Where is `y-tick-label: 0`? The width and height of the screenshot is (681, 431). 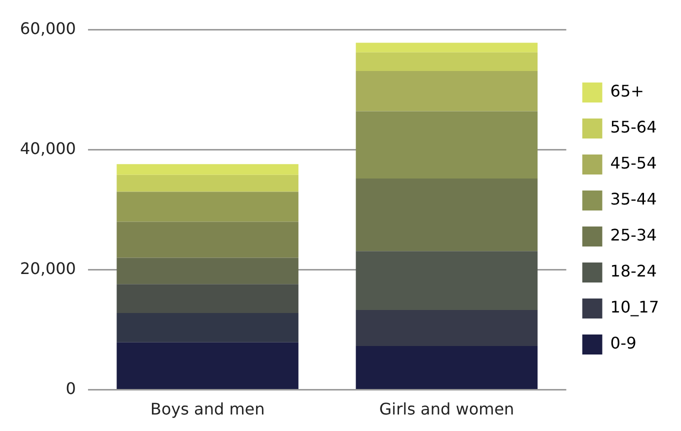
y-tick-label: 0 is located at coordinates (71, 388).